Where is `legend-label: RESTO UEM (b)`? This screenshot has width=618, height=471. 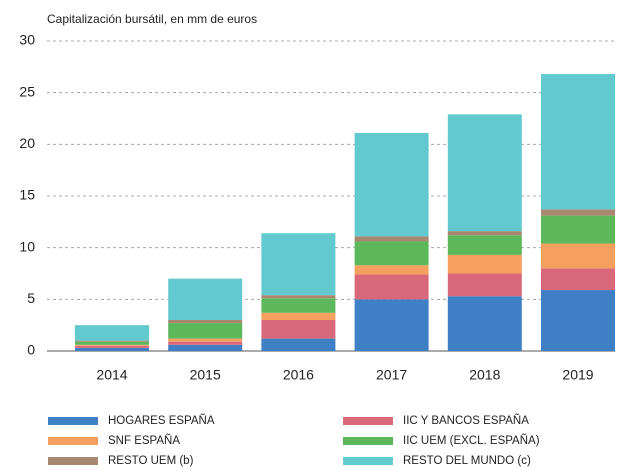
legend-label: RESTO UEM (b) is located at coordinates (151, 461).